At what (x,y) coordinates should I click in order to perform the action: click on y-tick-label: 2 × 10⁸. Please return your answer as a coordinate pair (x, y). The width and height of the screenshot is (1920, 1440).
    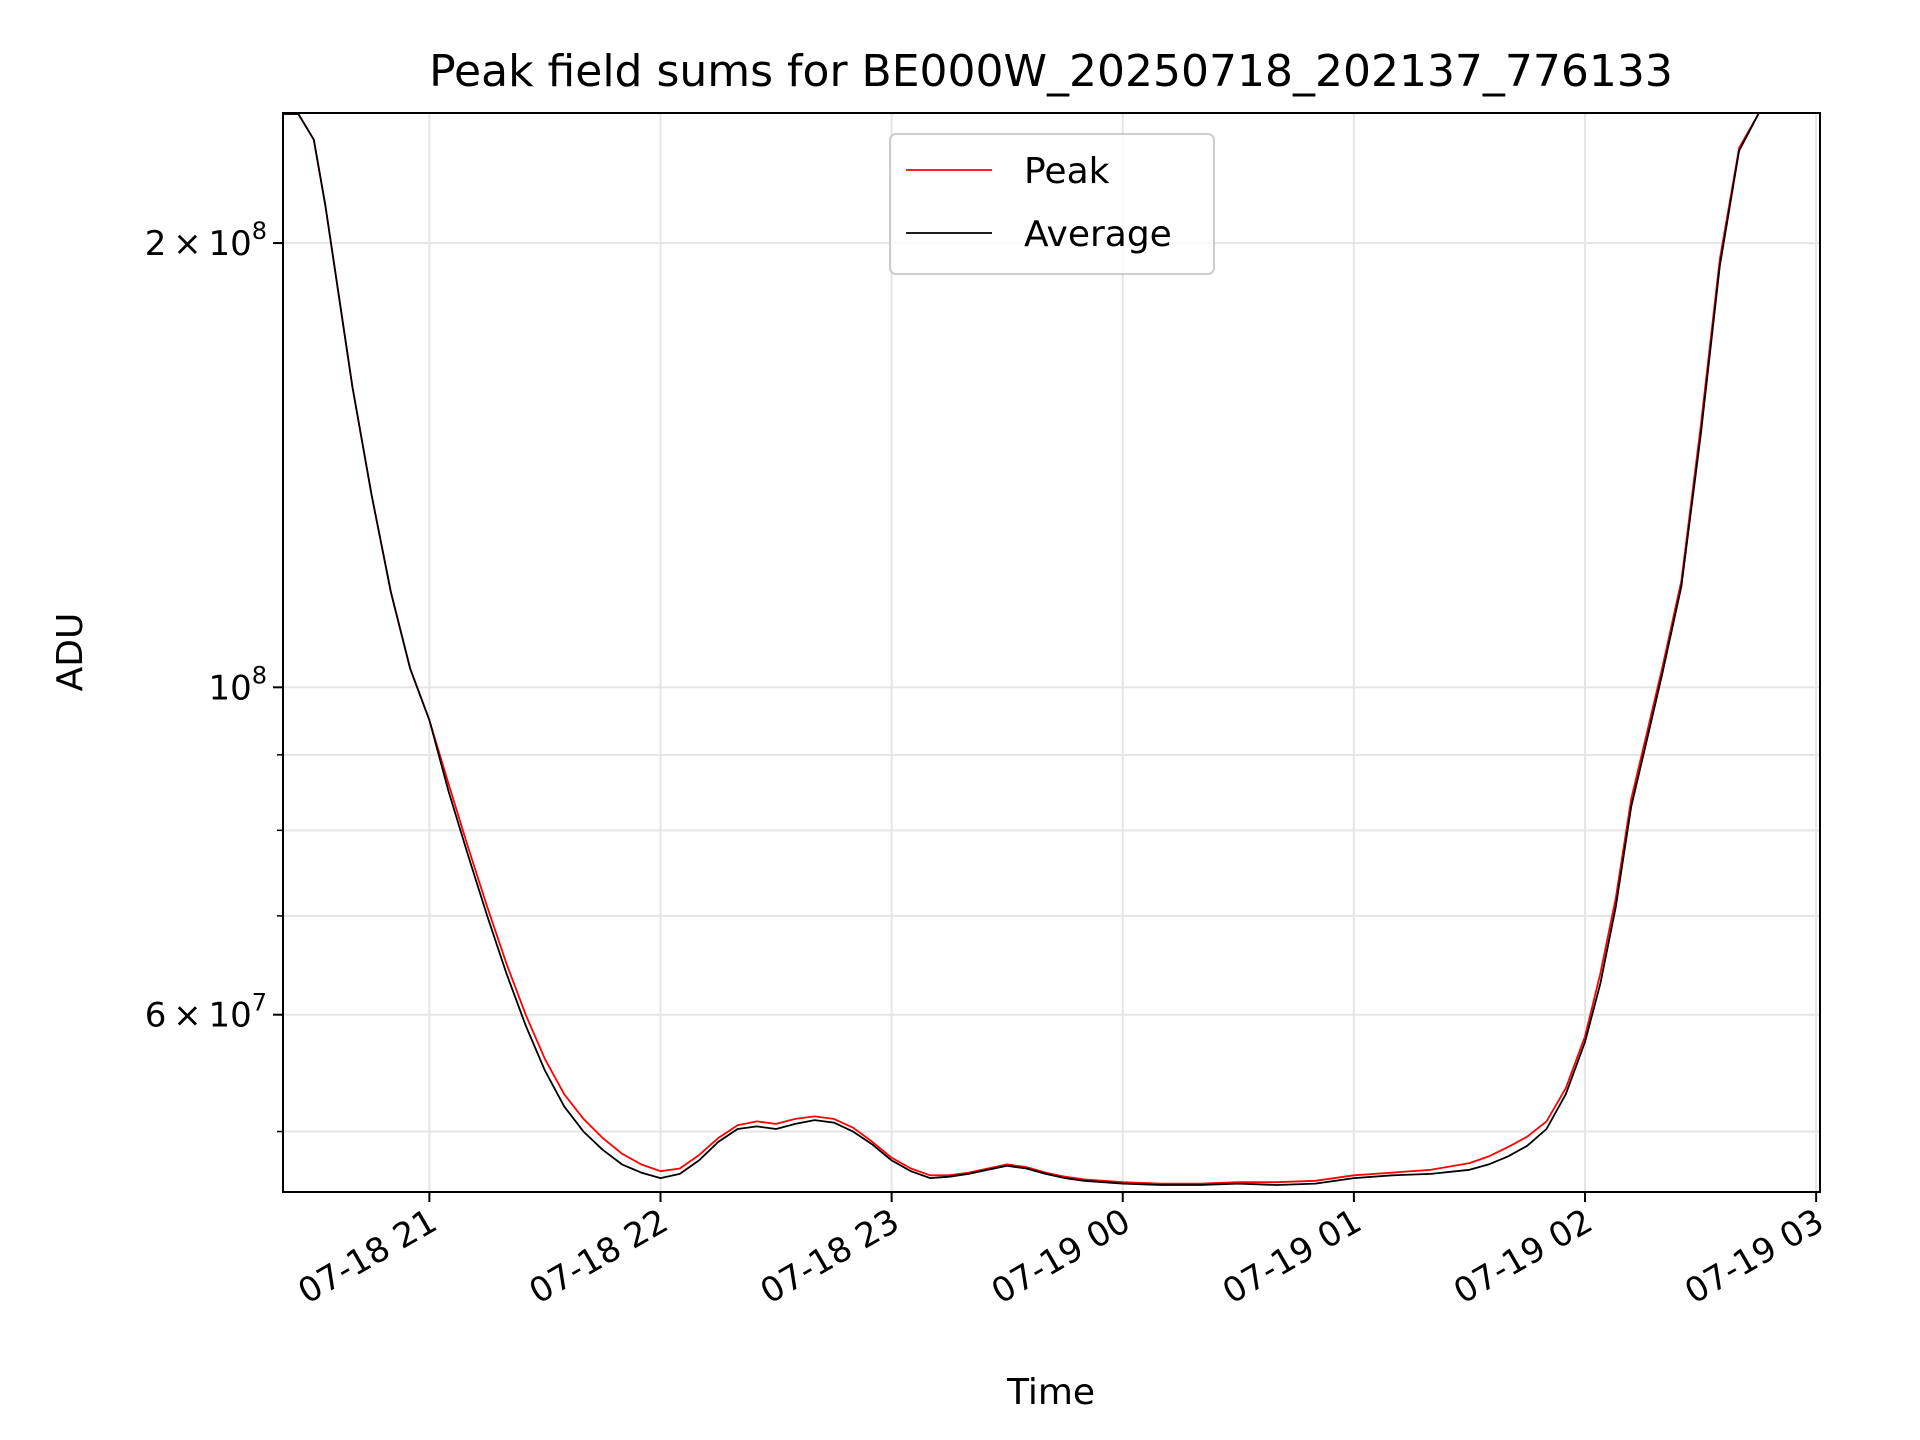
    Looking at the image, I should click on (206, 240).